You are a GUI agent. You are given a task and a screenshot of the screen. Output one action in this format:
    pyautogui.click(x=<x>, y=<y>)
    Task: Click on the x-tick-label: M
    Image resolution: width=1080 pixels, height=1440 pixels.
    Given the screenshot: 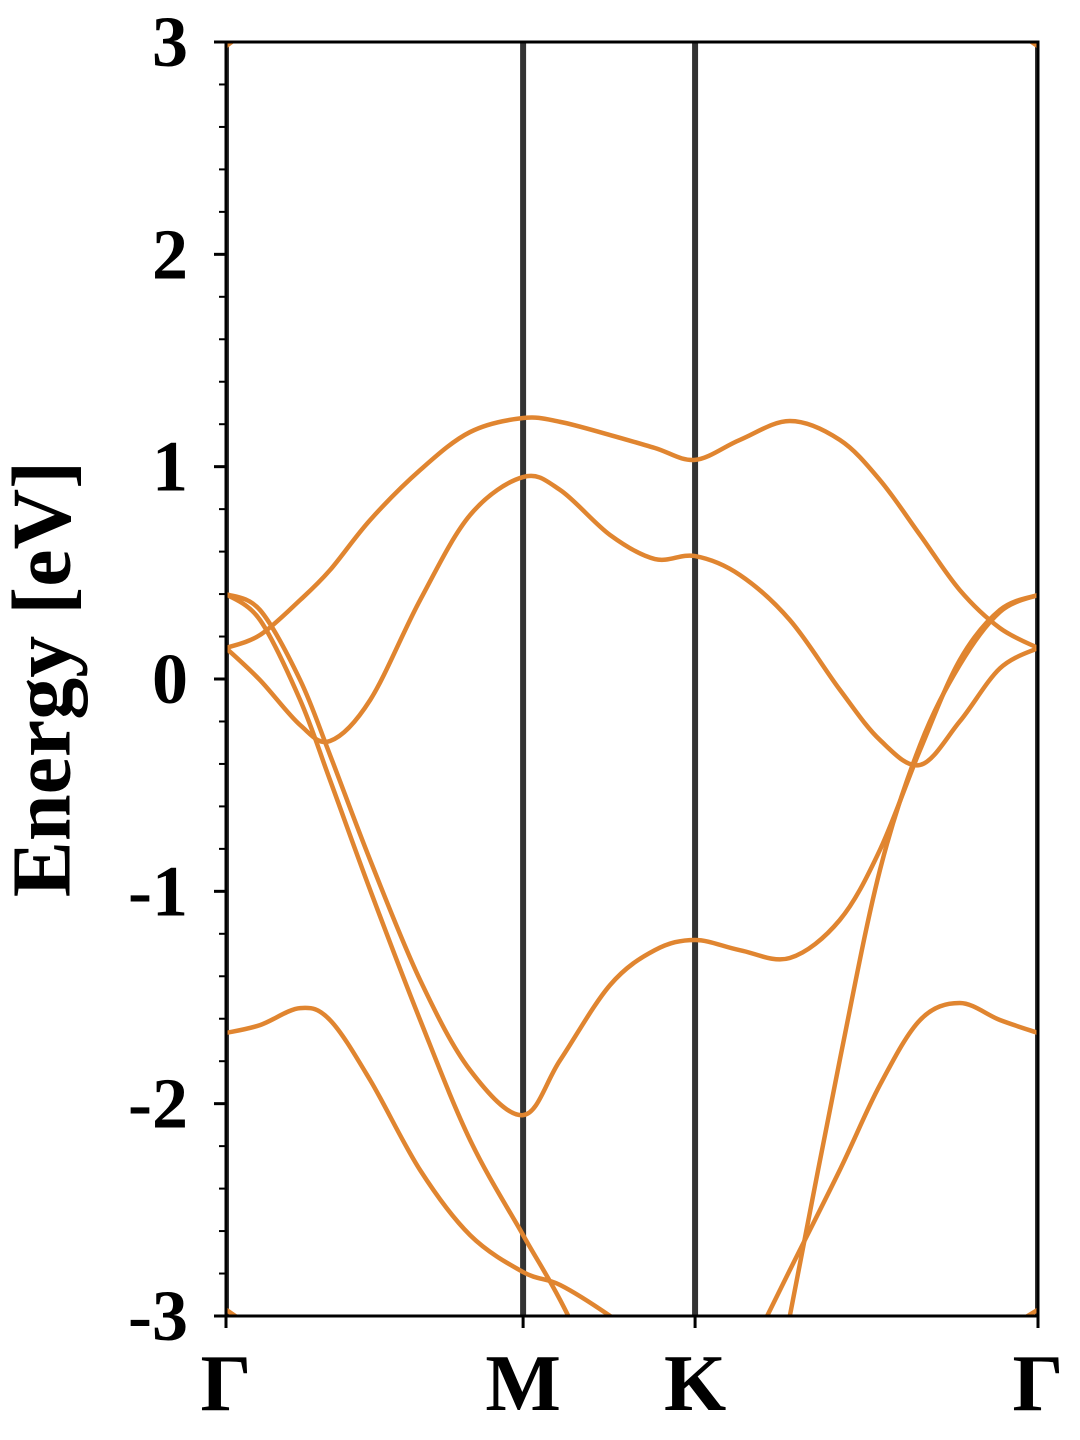 What is the action you would take?
    pyautogui.click(x=523, y=1384)
    